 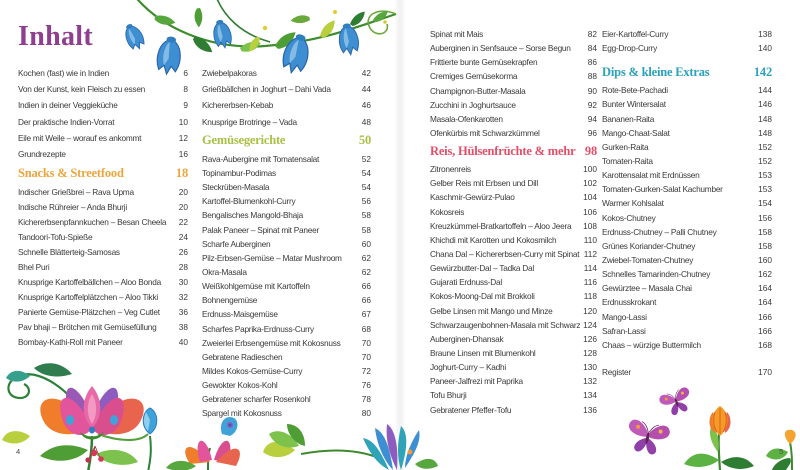 What do you see at coordinates (513, 91) in the screenshot?
I see `toc-entry: Champignon-Butter-Masala 90` at bounding box center [513, 91].